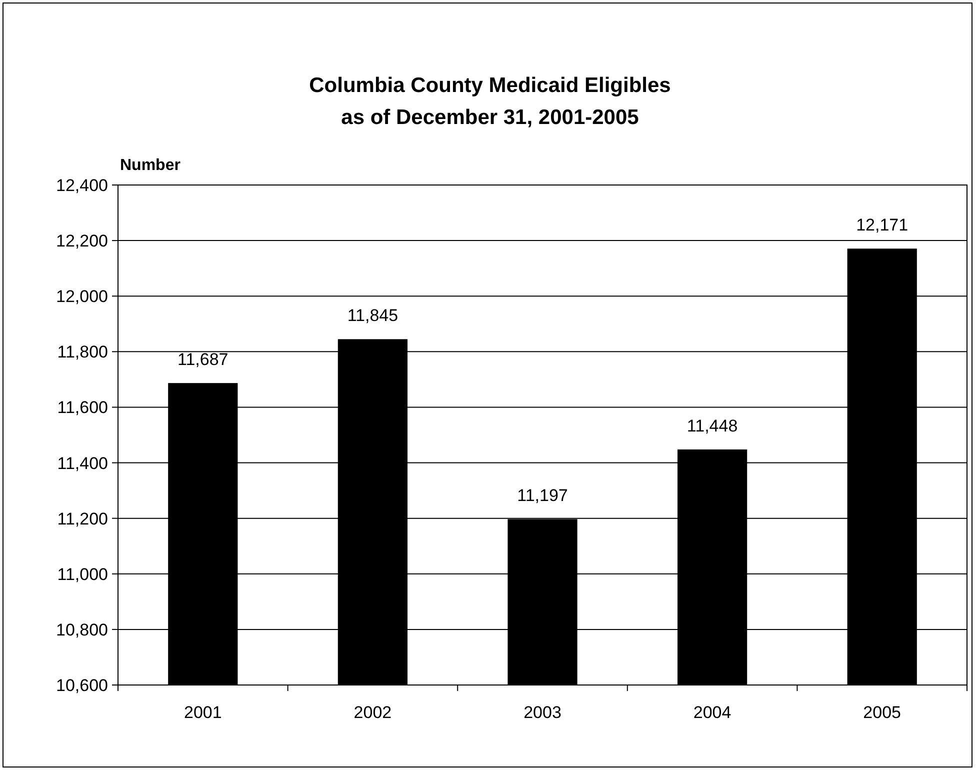 This screenshot has width=979, height=775. What do you see at coordinates (712, 712) in the screenshot?
I see `x-tick-label: 2004` at bounding box center [712, 712].